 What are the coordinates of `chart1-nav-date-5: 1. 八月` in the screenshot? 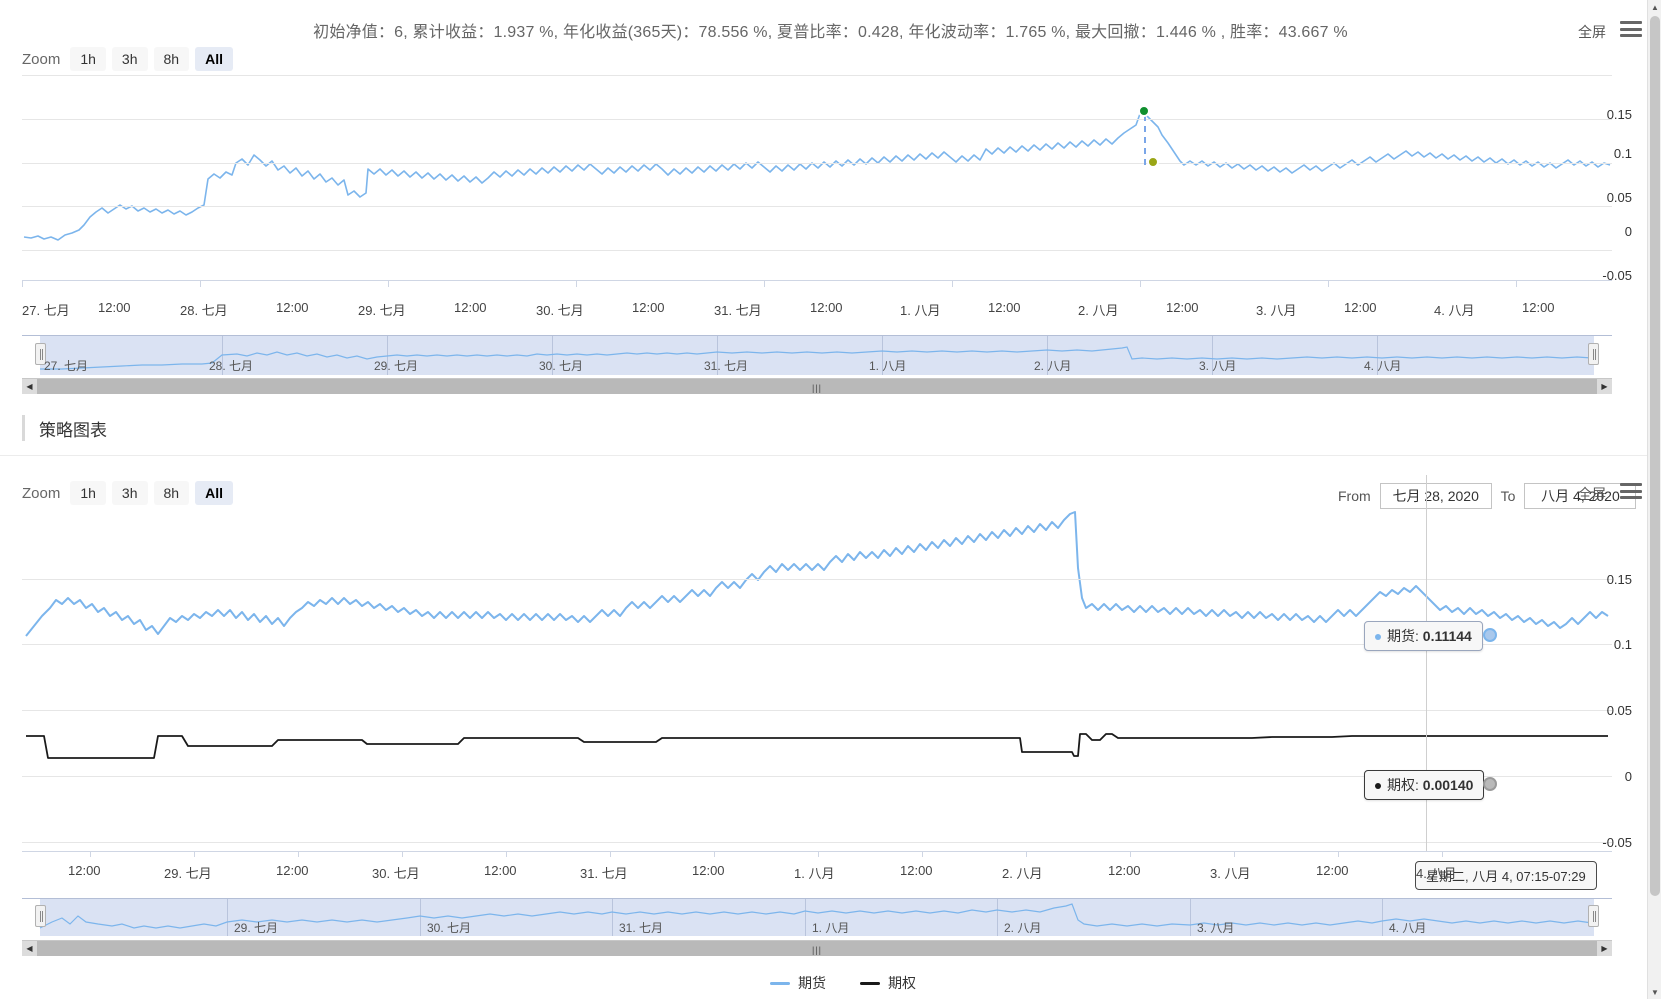 It's located at (888, 366).